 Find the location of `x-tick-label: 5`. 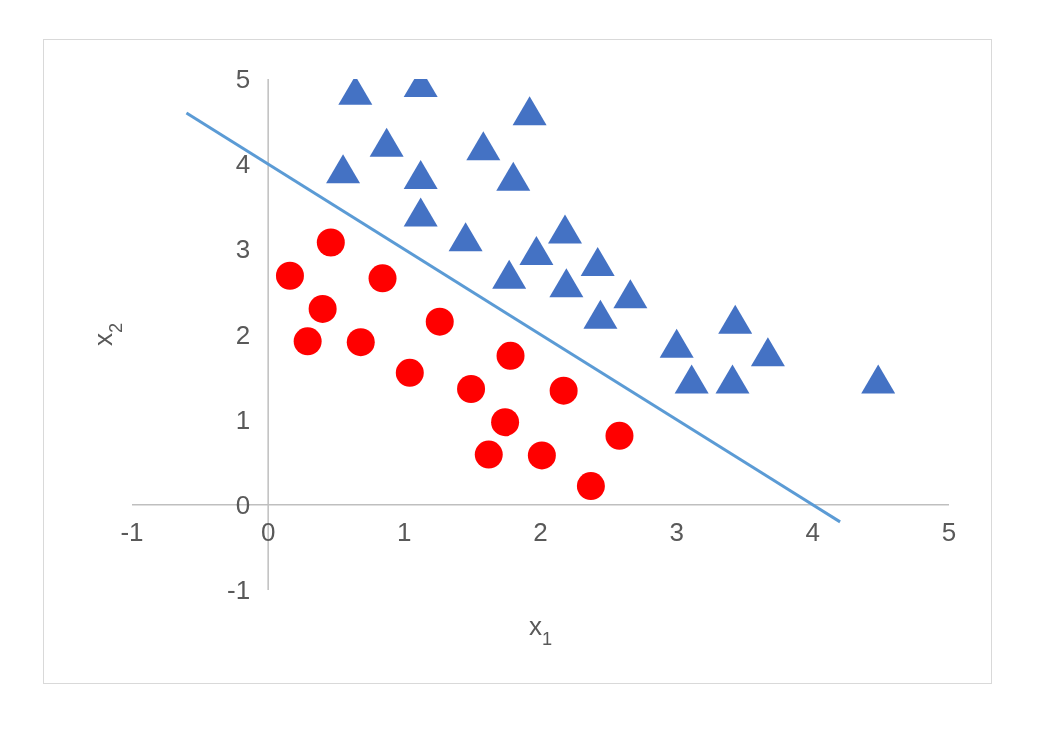

x-tick-label: 5 is located at coordinates (949, 531).